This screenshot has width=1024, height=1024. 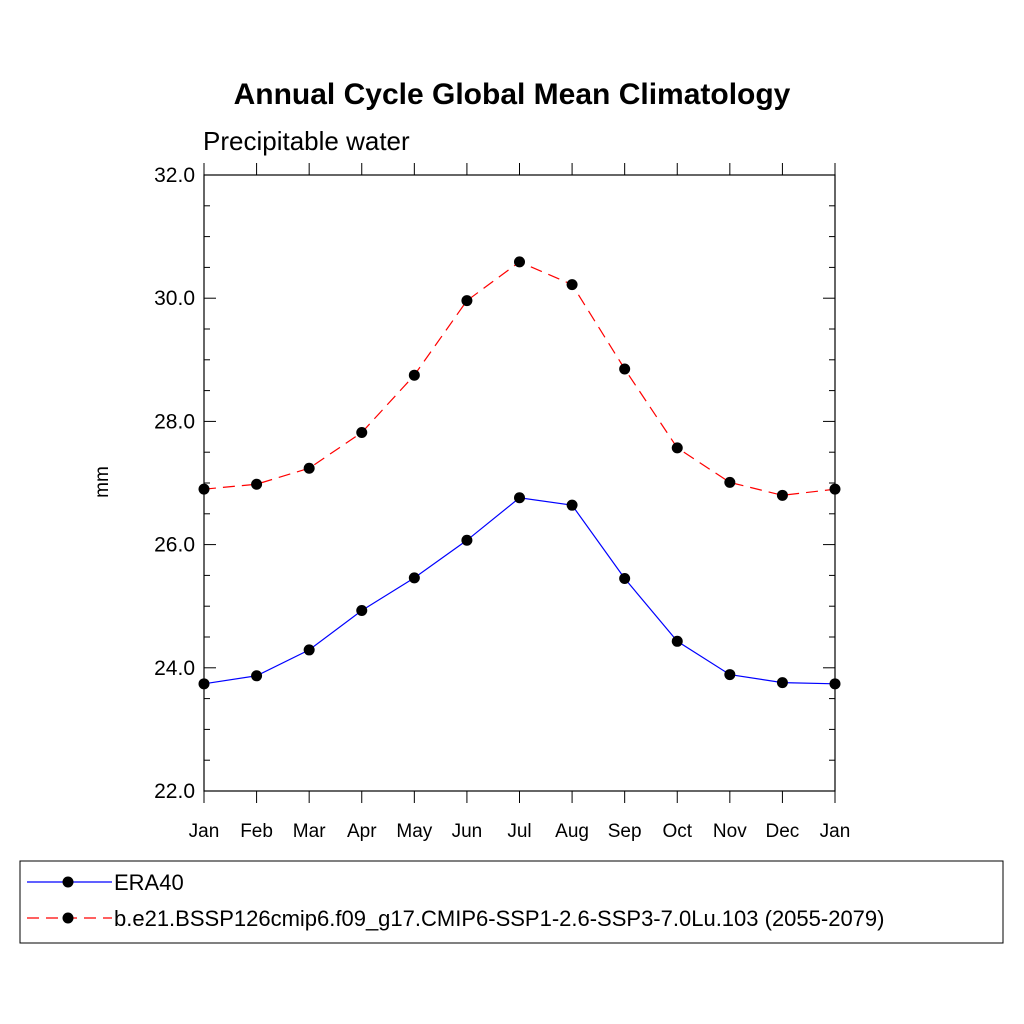 I want to click on x-tick-label: Dec, so click(x=783, y=831).